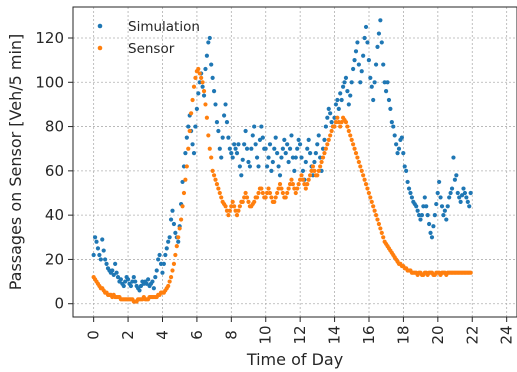  Describe the element at coordinates (54, 259) in the screenshot. I see `y-tick-label: 20` at that location.